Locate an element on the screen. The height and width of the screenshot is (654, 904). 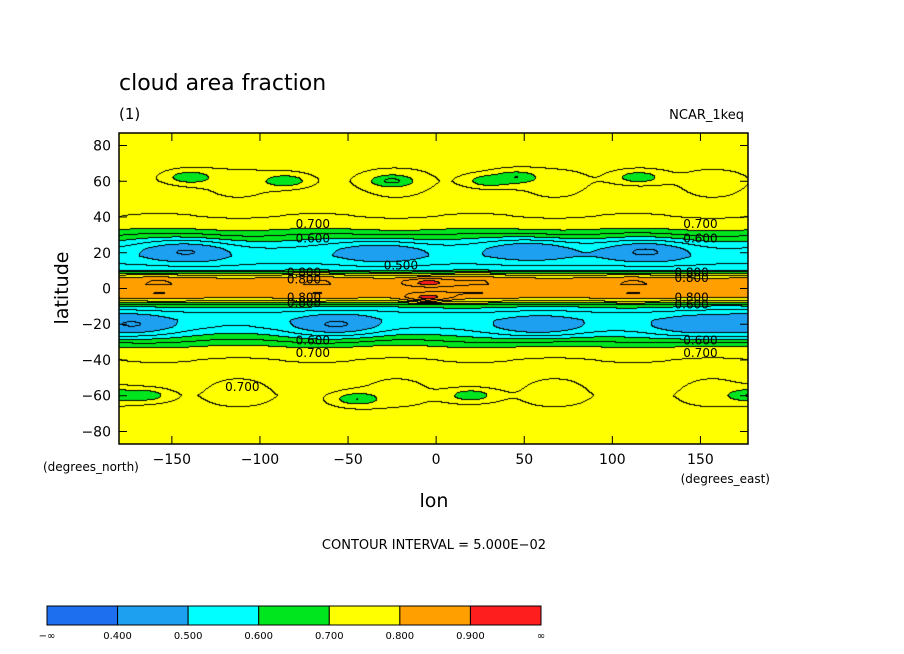
x-tick-label: −50 is located at coordinates (348, 460).